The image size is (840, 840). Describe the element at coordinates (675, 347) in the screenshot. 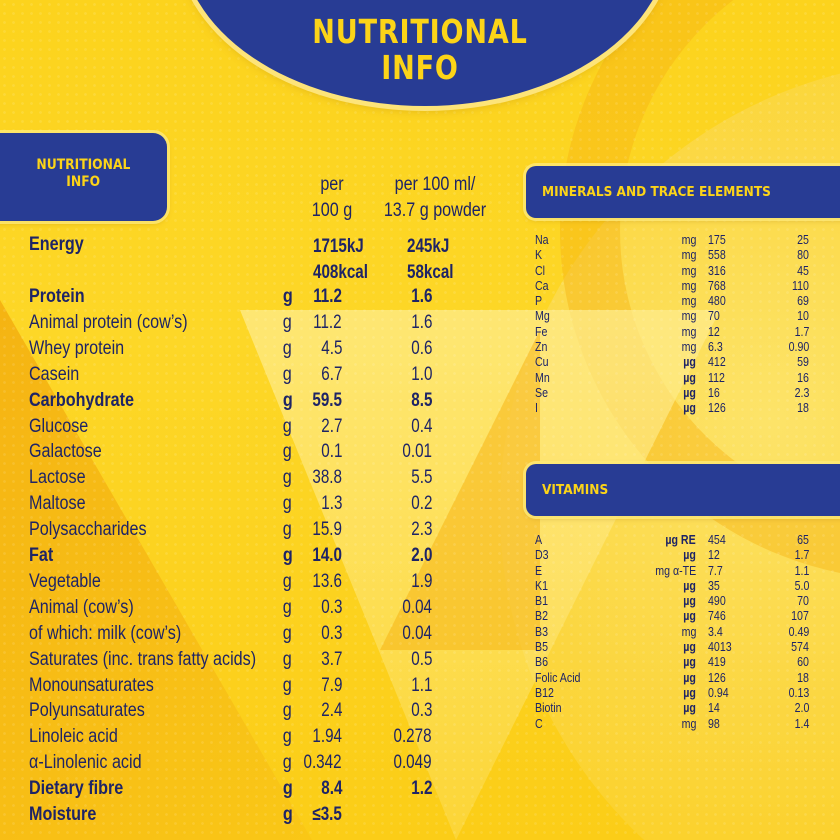

I see `mineral-row: Zn mg 6.3 0.90` at that location.